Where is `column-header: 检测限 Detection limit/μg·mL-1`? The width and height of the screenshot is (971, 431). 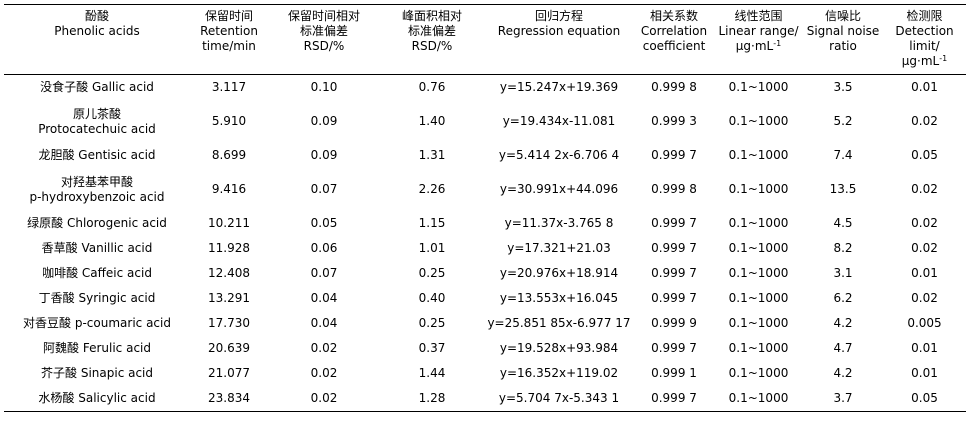 column-header: 检测限 Detection limit/μg·mL-1 is located at coordinates (924, 39).